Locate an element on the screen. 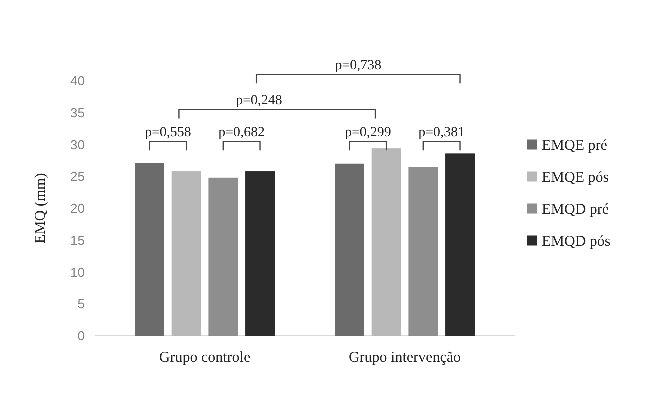  annotation: p=0,381 is located at coordinates (442, 133).